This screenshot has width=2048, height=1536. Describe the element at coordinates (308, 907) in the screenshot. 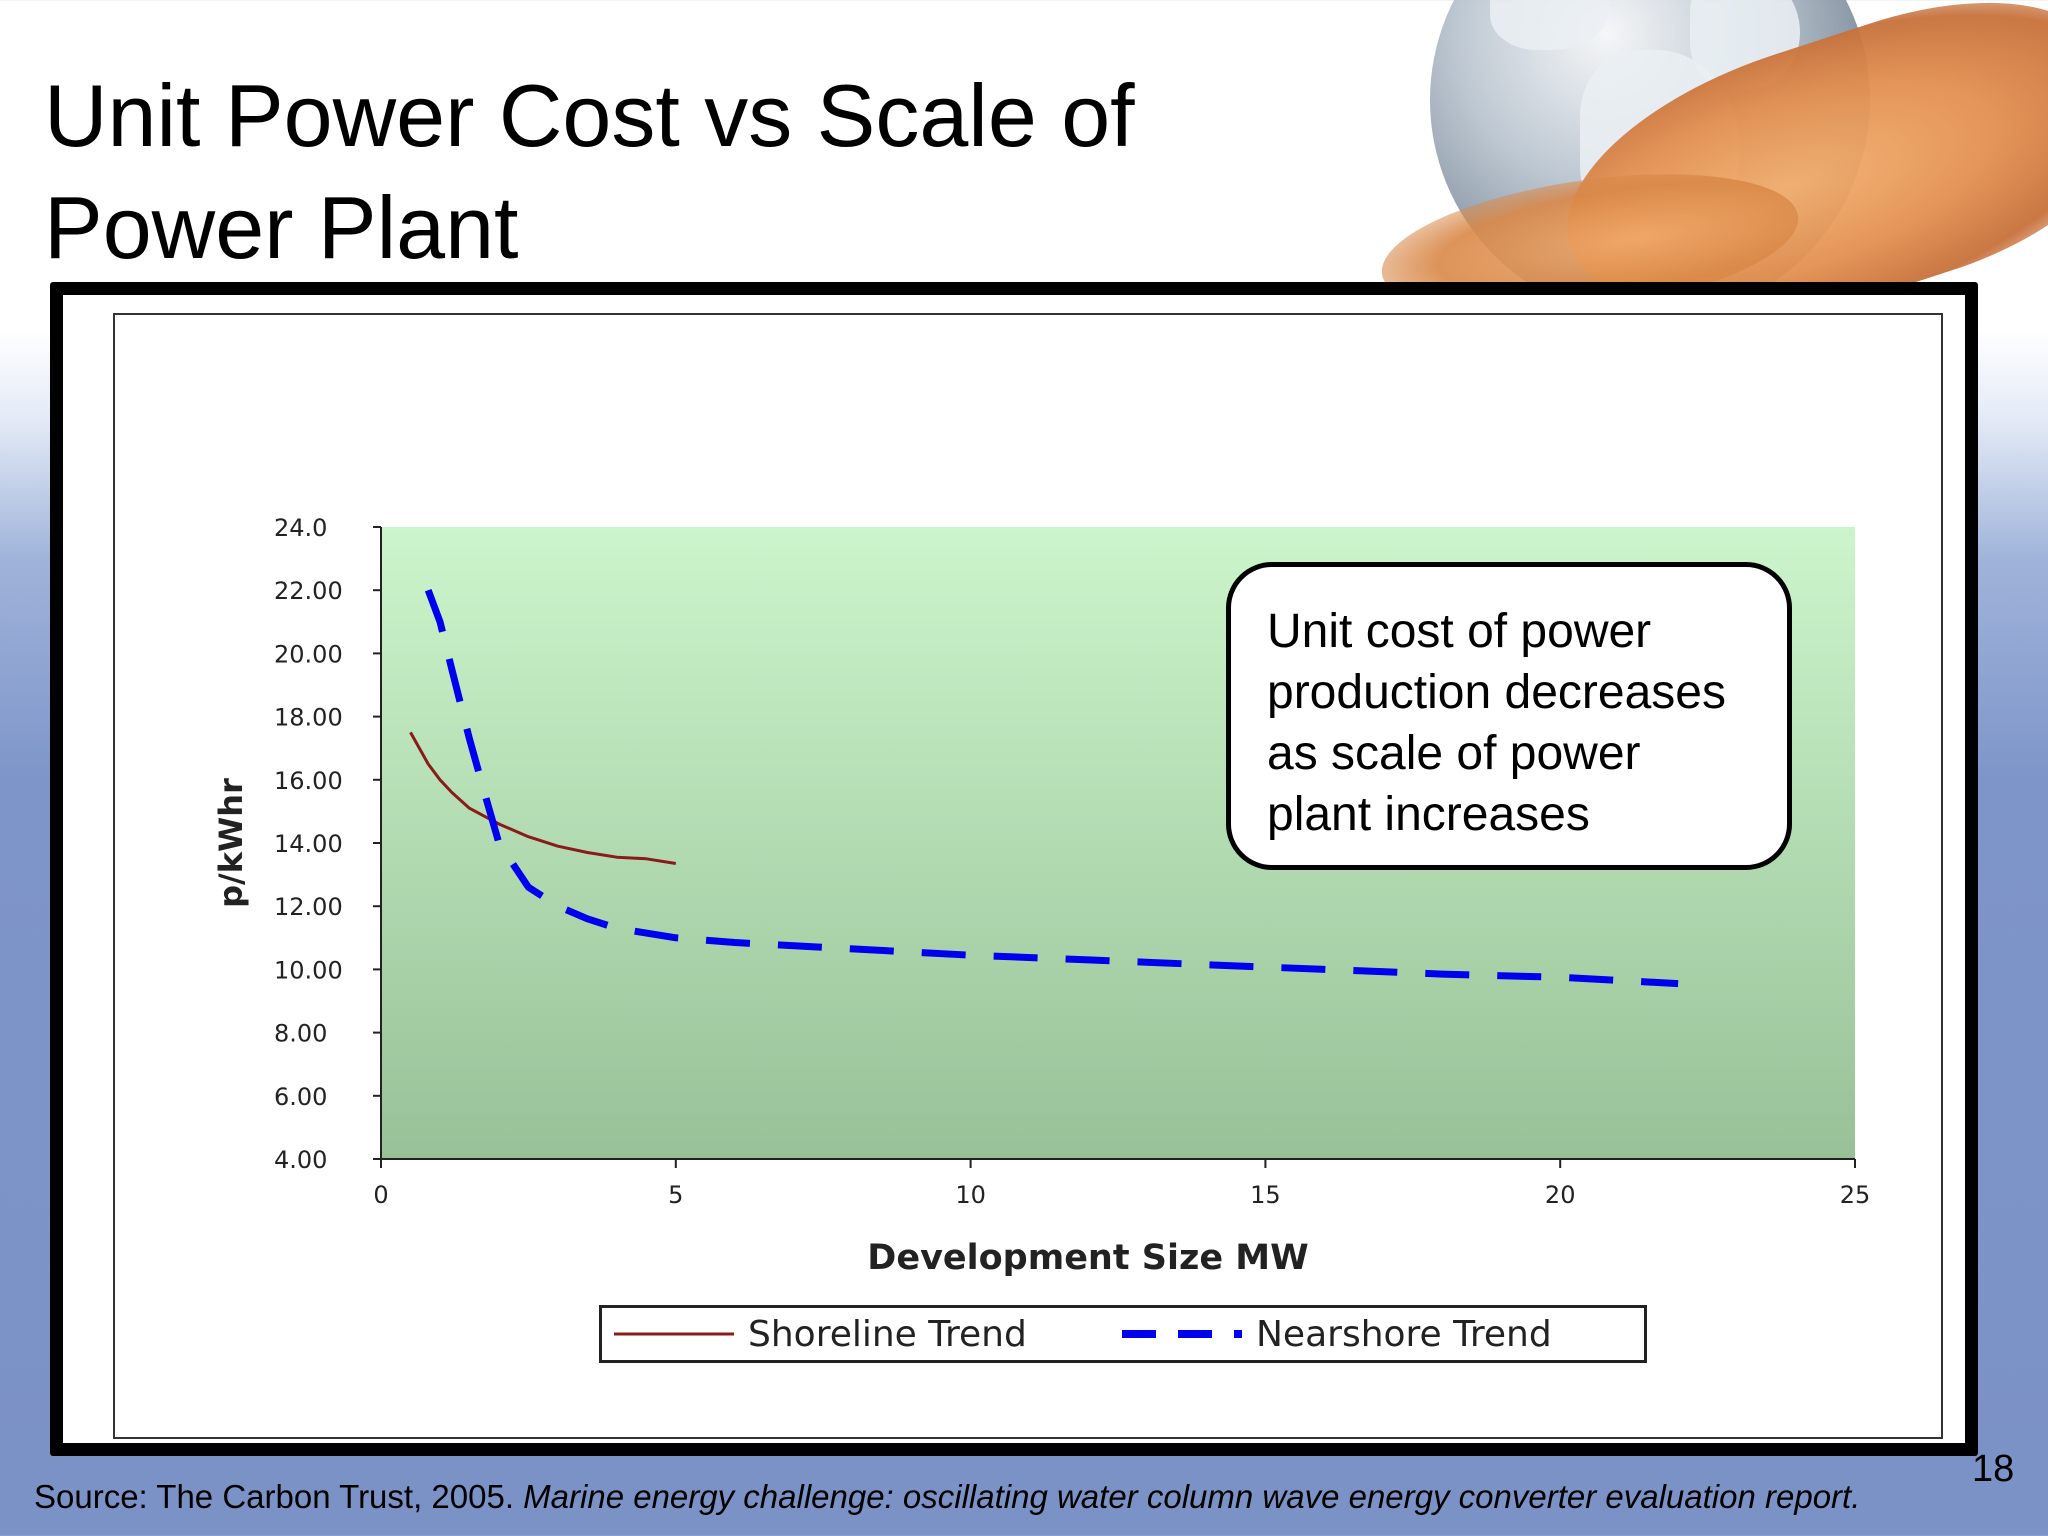

I see `y-tick-label: 12.00` at that location.